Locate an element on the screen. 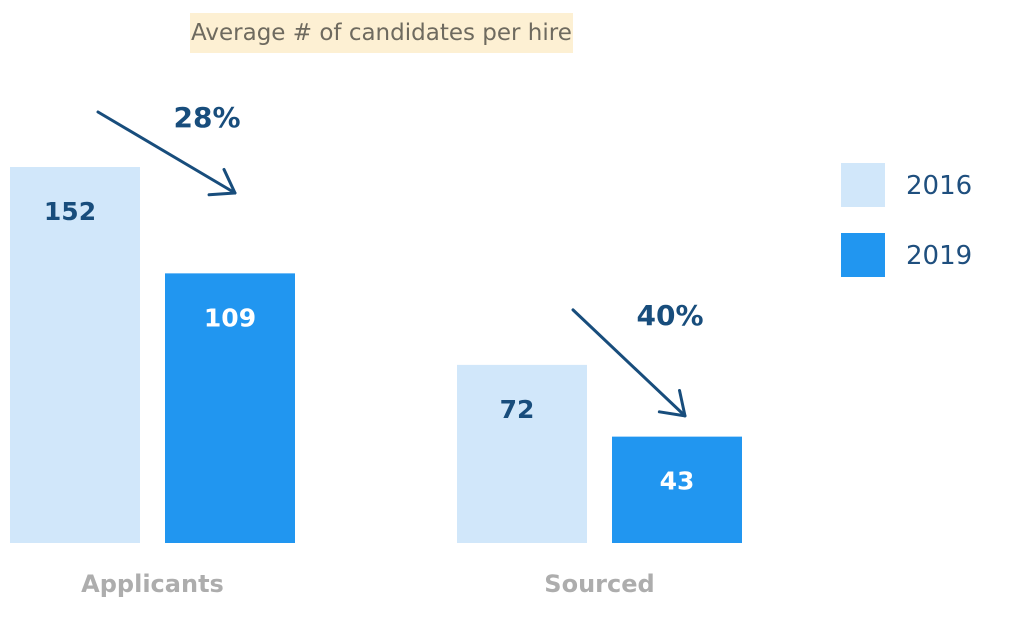 The width and height of the screenshot is (1024, 629). category-labels-group: Applicants Sourced is located at coordinates (368, 584).